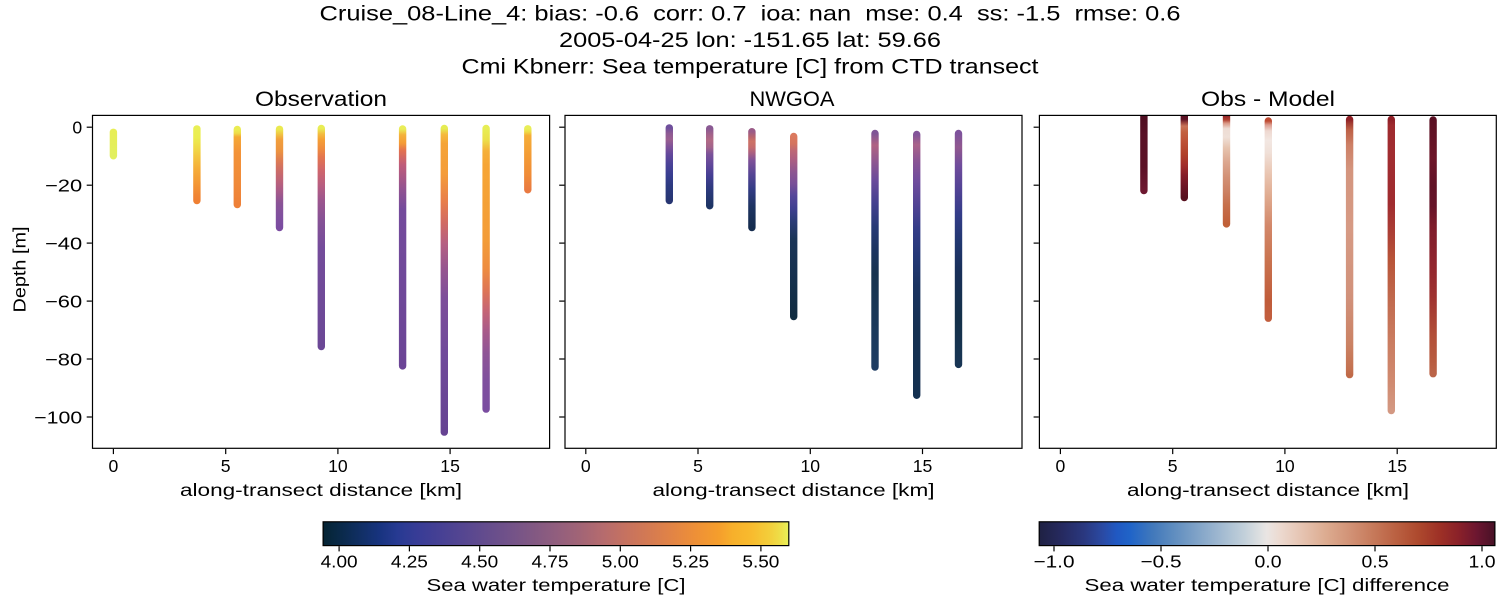 The height and width of the screenshot is (600, 1500). What do you see at coordinates (1267, 585) in the screenshot?
I see `svg-text:Sea water temperature [C] diff: Sea water temperature [C] difference` at bounding box center [1267, 585].